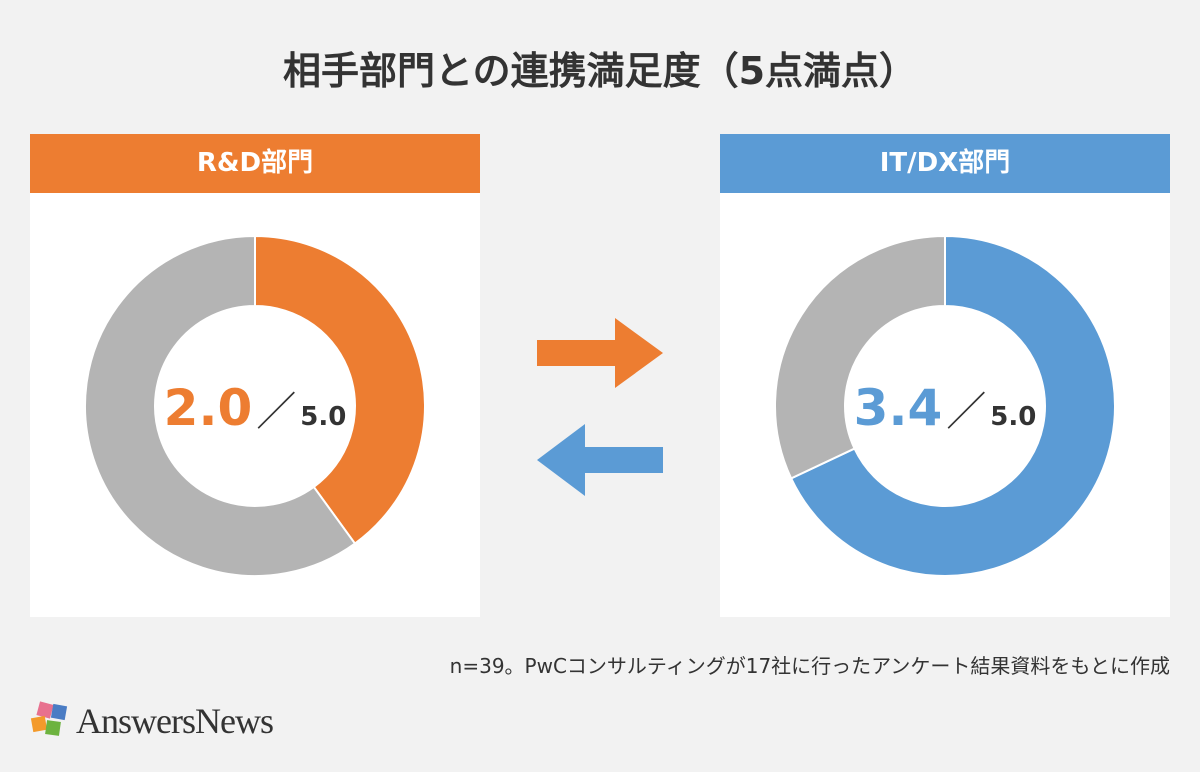 This screenshot has width=1200, height=772. What do you see at coordinates (898, 408) in the screenshot?
I see `score-value-itdx: 3.4` at bounding box center [898, 408].